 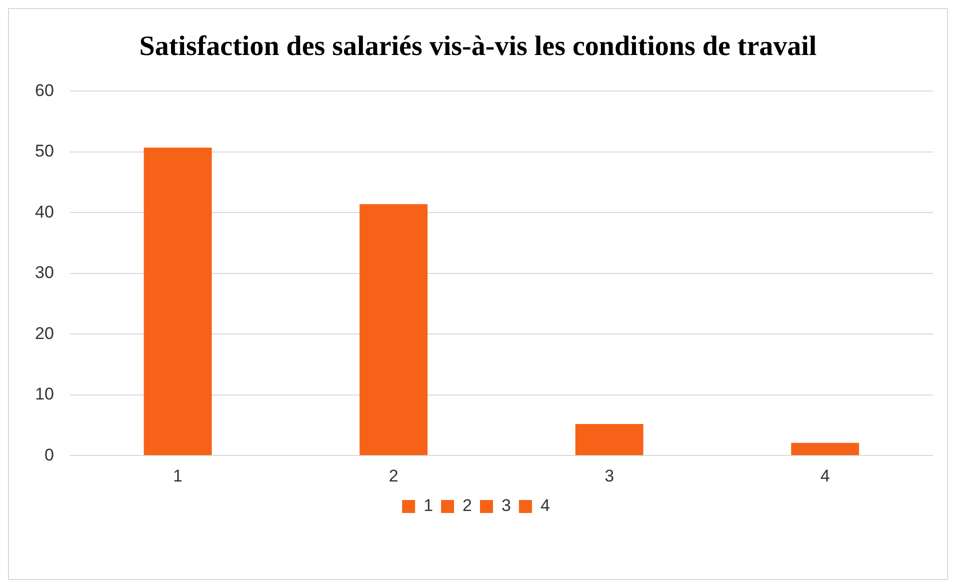 What do you see at coordinates (178, 476) in the screenshot?
I see `x-tick-label: 1` at bounding box center [178, 476].